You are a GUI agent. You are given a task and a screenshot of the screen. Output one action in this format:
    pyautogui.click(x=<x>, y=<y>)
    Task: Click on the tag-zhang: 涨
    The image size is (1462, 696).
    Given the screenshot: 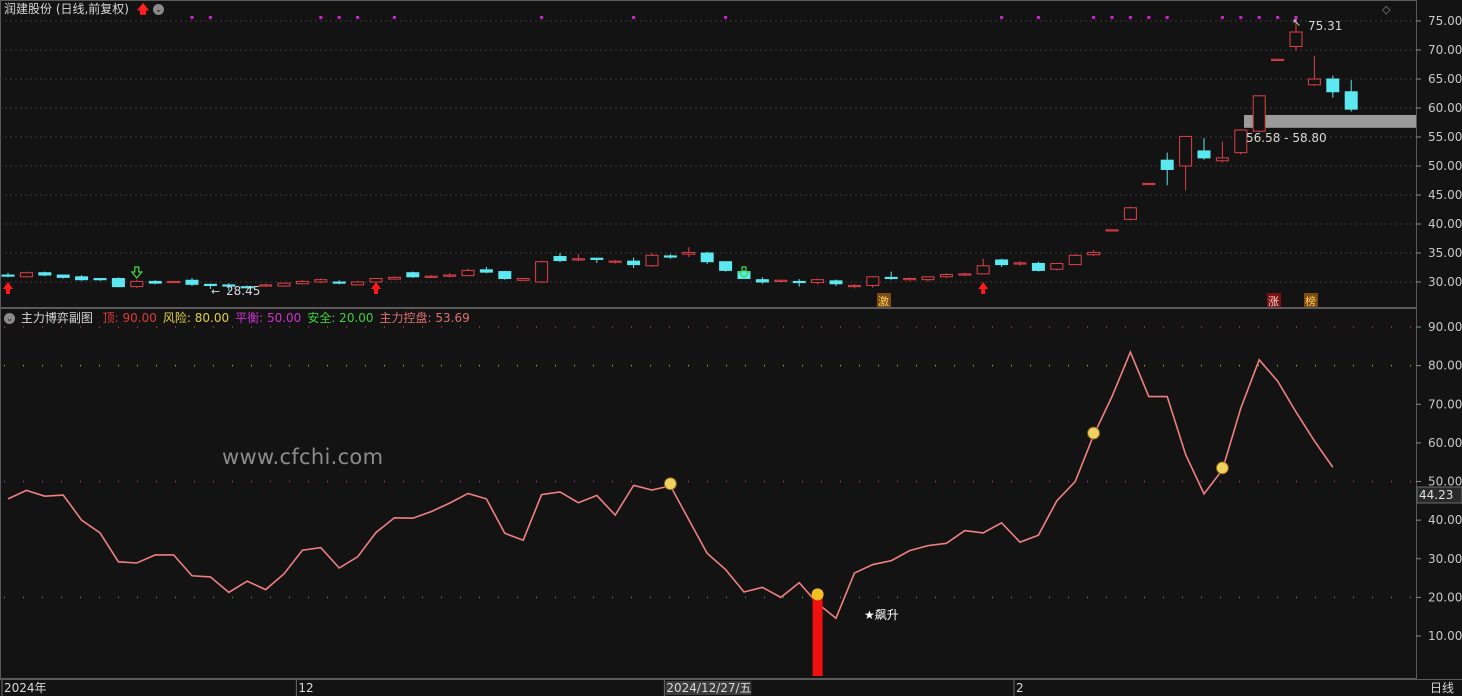 What is the action you would take?
    pyautogui.click(x=1273, y=301)
    